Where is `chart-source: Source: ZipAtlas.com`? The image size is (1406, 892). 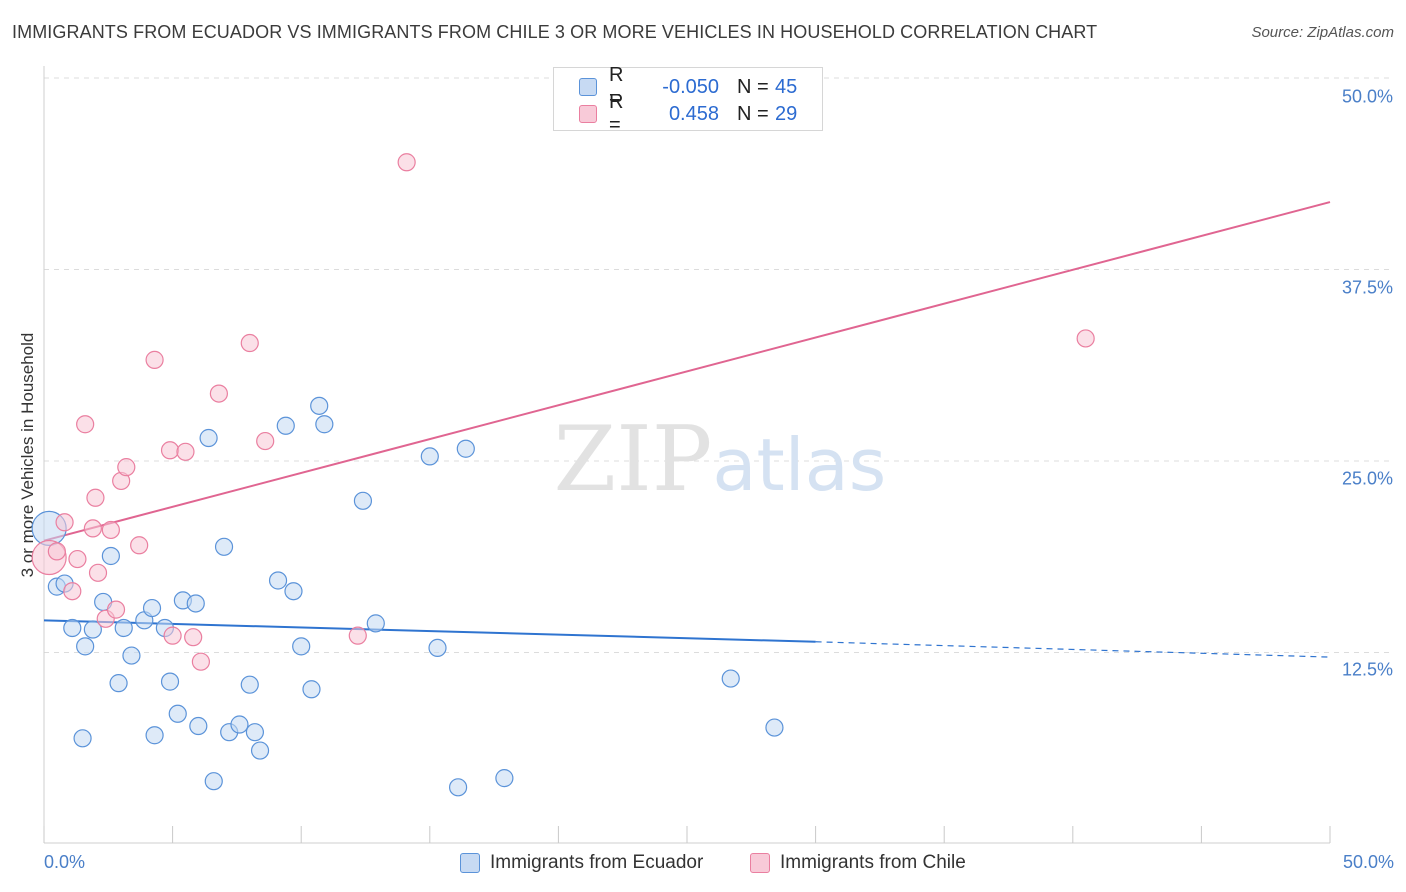
chart-source: Source: ZipAtlas.com is located at coordinates (1322, 32).